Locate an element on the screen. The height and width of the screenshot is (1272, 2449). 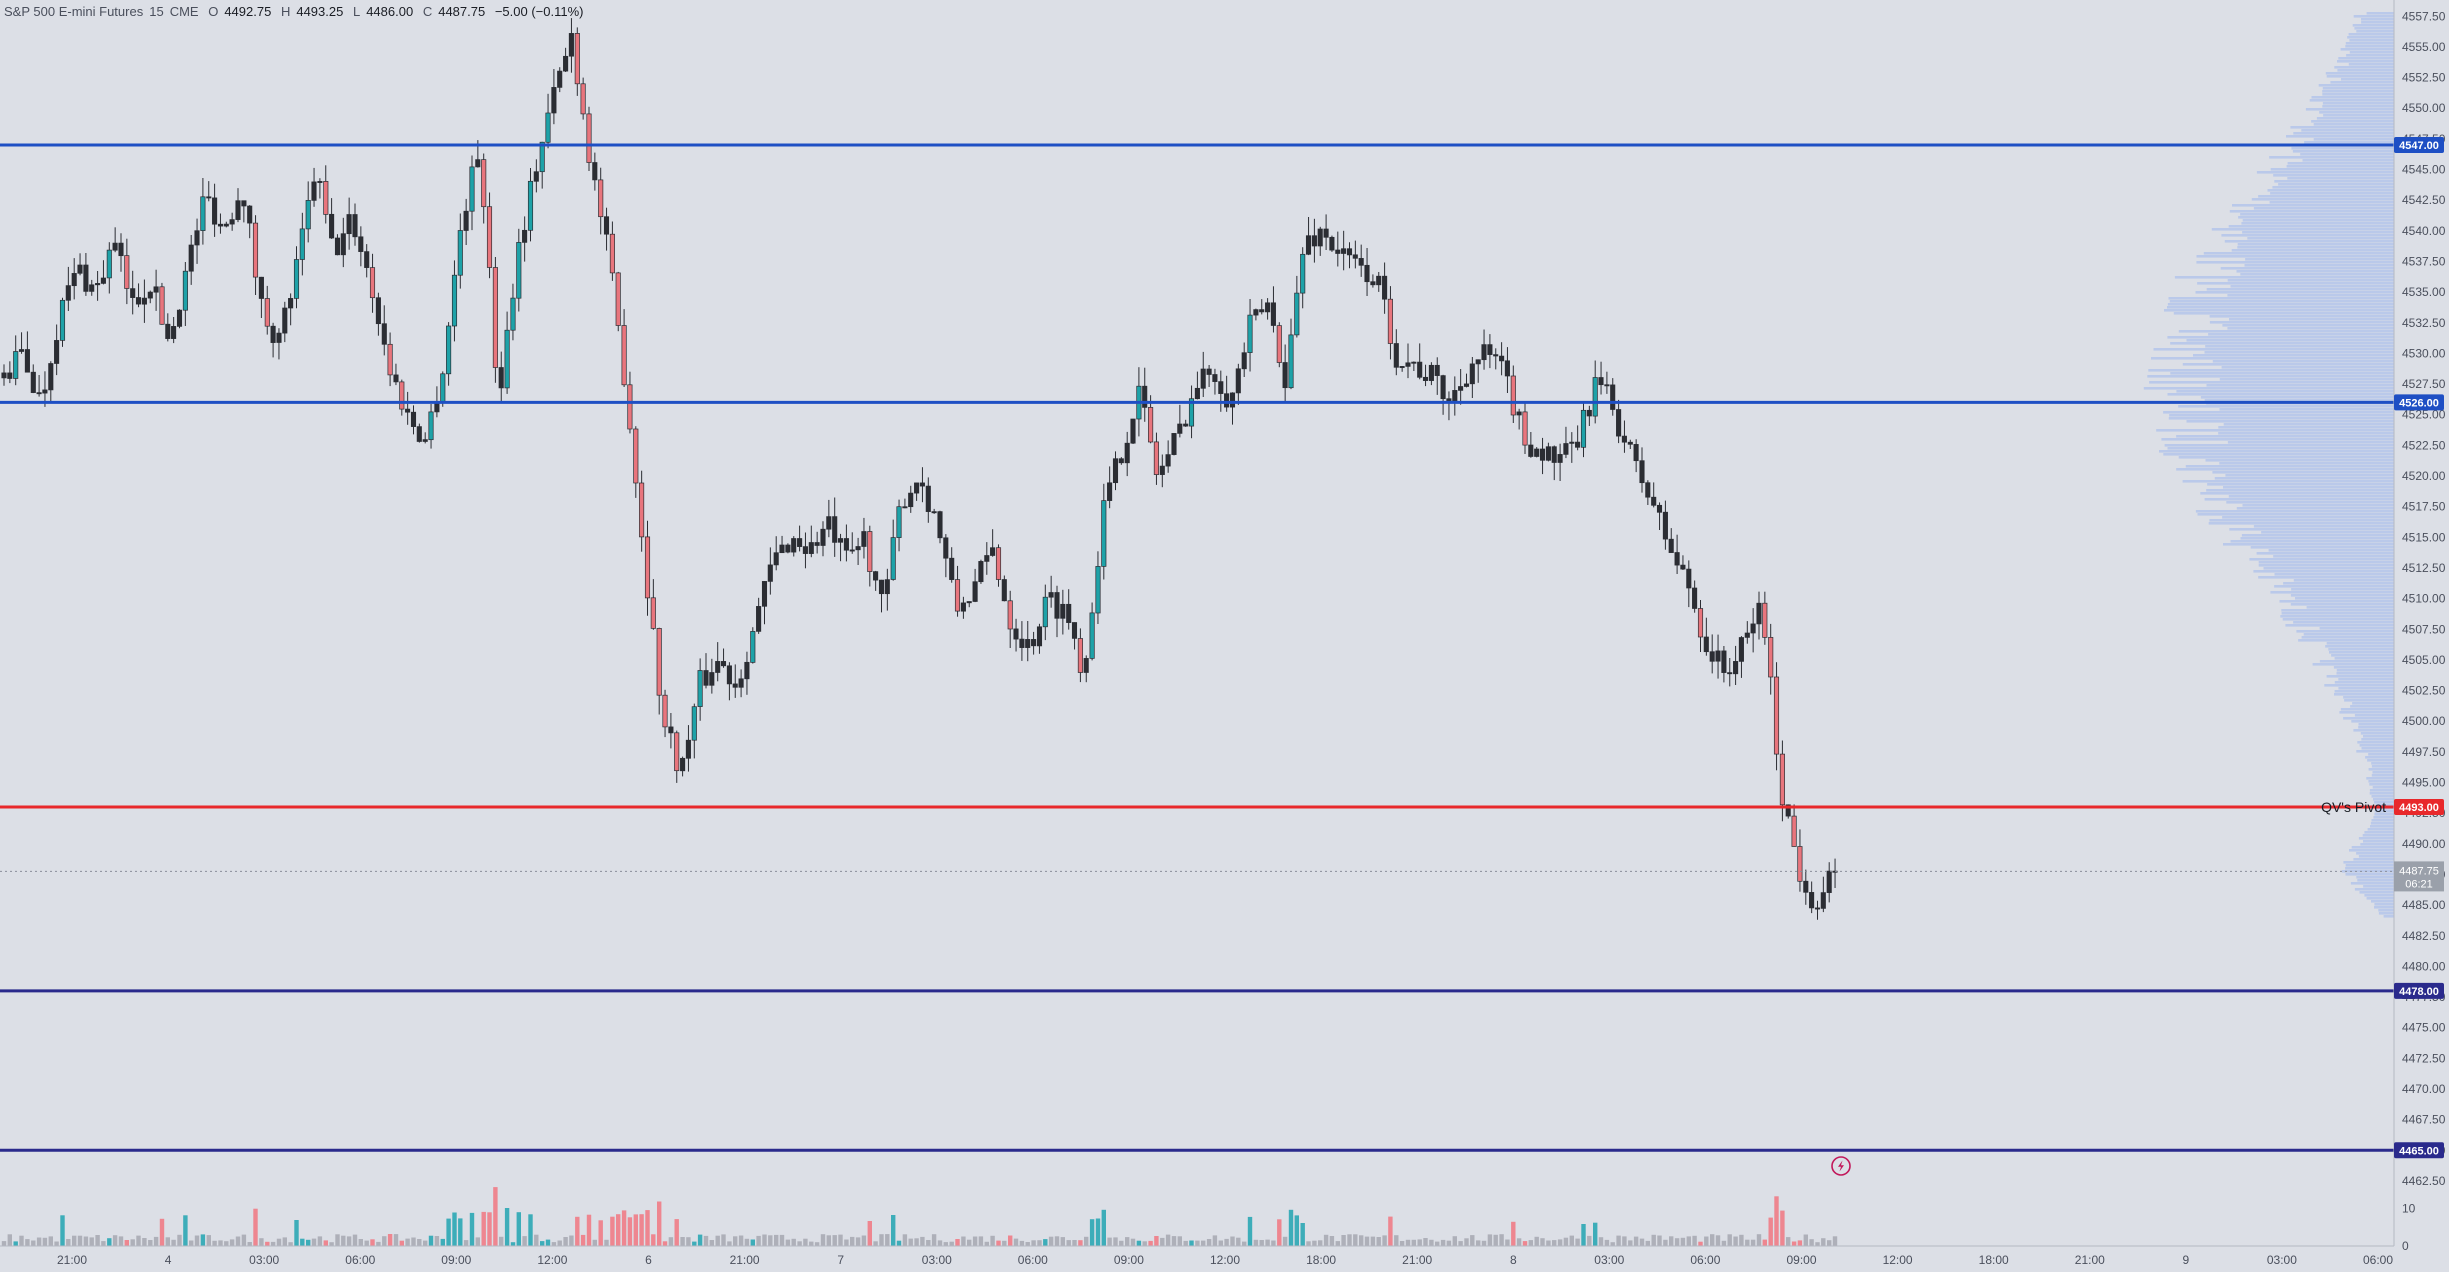
level-price-badge is located at coordinates (2419, 990).